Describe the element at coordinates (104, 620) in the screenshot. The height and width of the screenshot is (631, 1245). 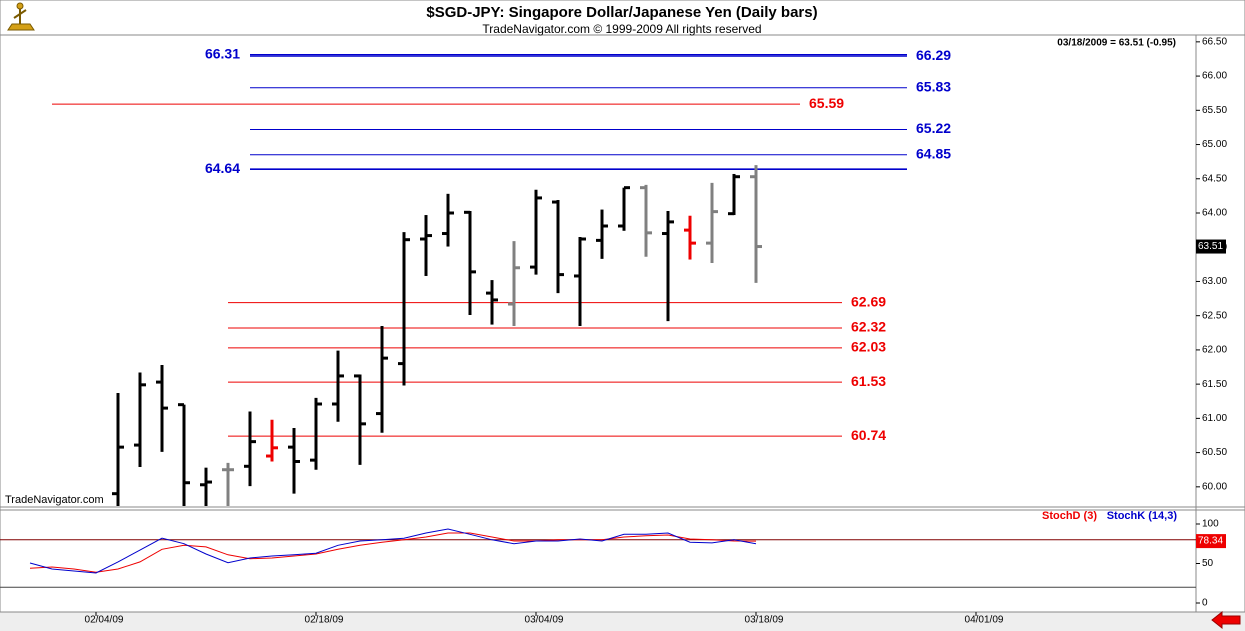
I see `x-tick-label: 02/04/09` at that location.